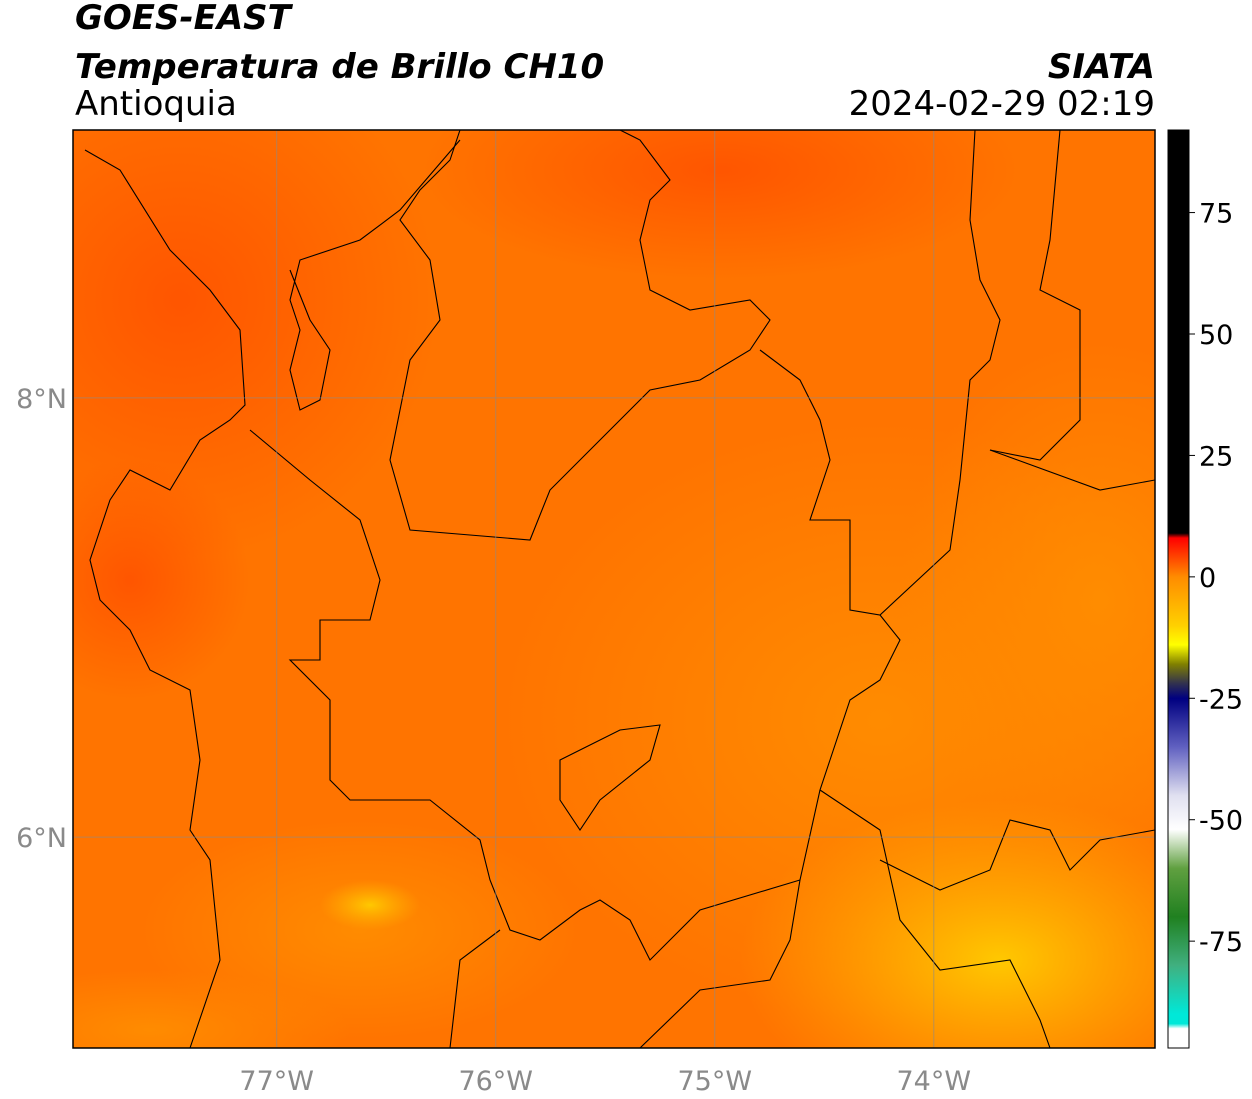 This screenshot has height=1099, width=1252. Describe the element at coordinates (1216, 456) in the screenshot. I see `colorbar-tick-label: 25` at that location.